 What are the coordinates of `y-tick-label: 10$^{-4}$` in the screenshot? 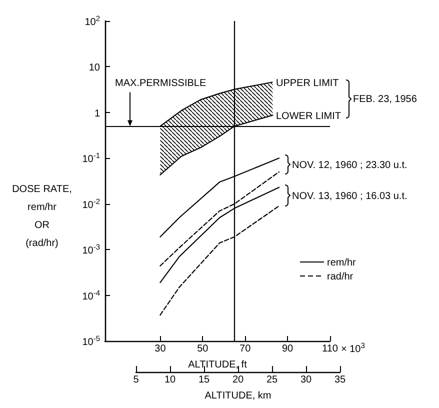 It's located at (91, 295).